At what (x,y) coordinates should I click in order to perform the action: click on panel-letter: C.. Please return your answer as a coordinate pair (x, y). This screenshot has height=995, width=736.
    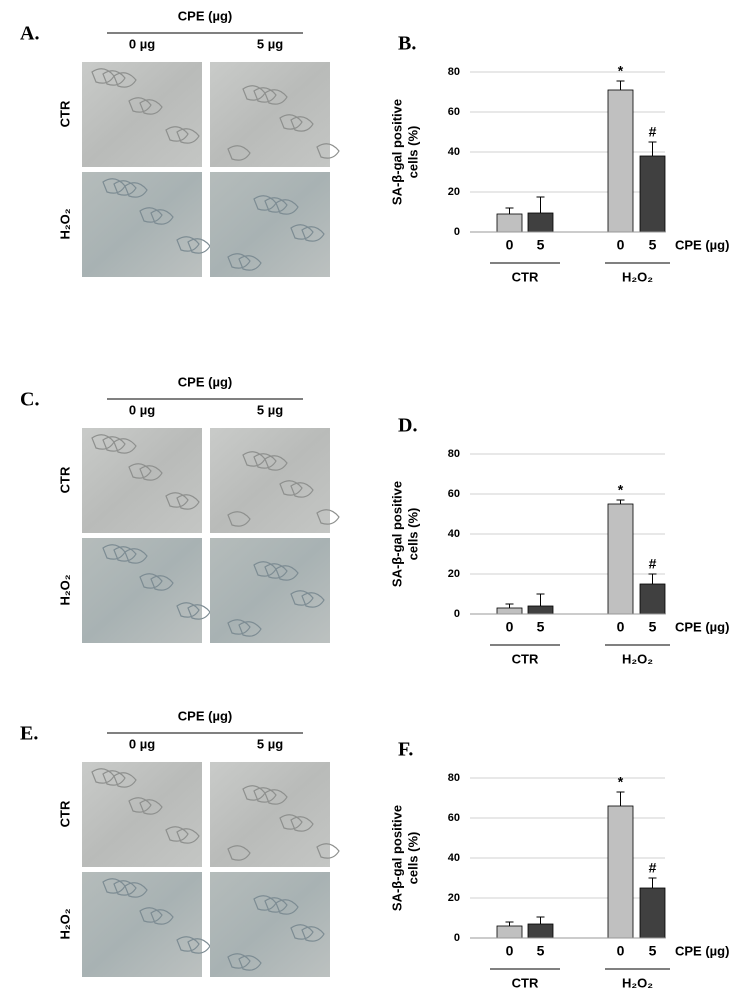
    Looking at the image, I should click on (29, 400).